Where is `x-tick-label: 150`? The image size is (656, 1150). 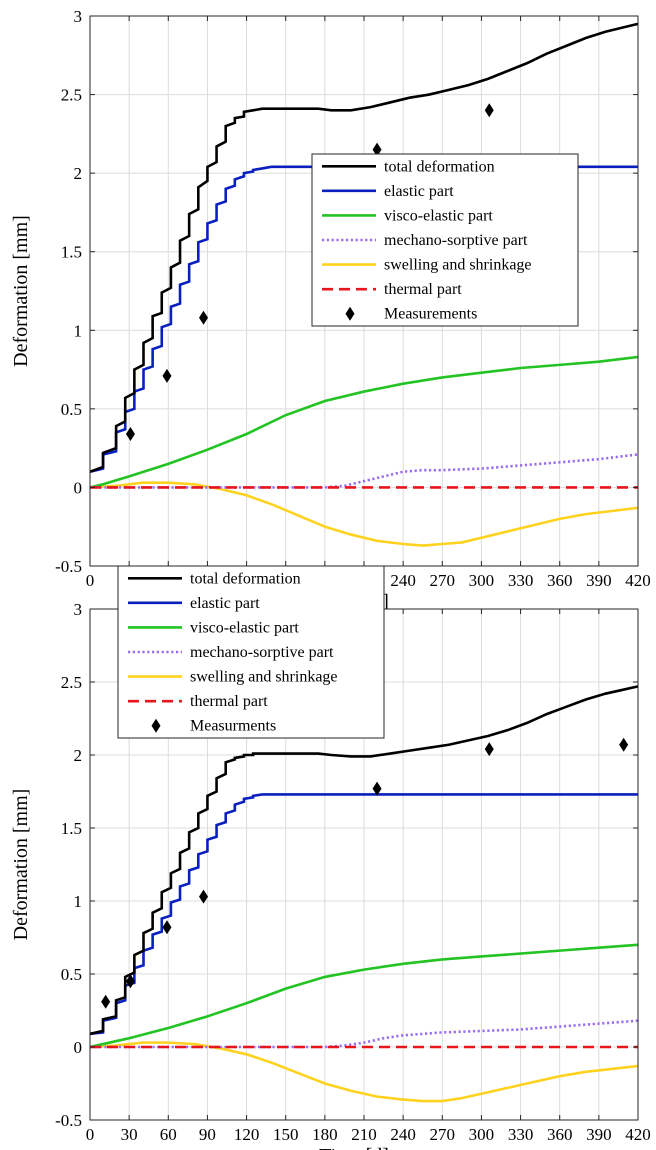 x-tick-label: 150 is located at coordinates (286, 1134).